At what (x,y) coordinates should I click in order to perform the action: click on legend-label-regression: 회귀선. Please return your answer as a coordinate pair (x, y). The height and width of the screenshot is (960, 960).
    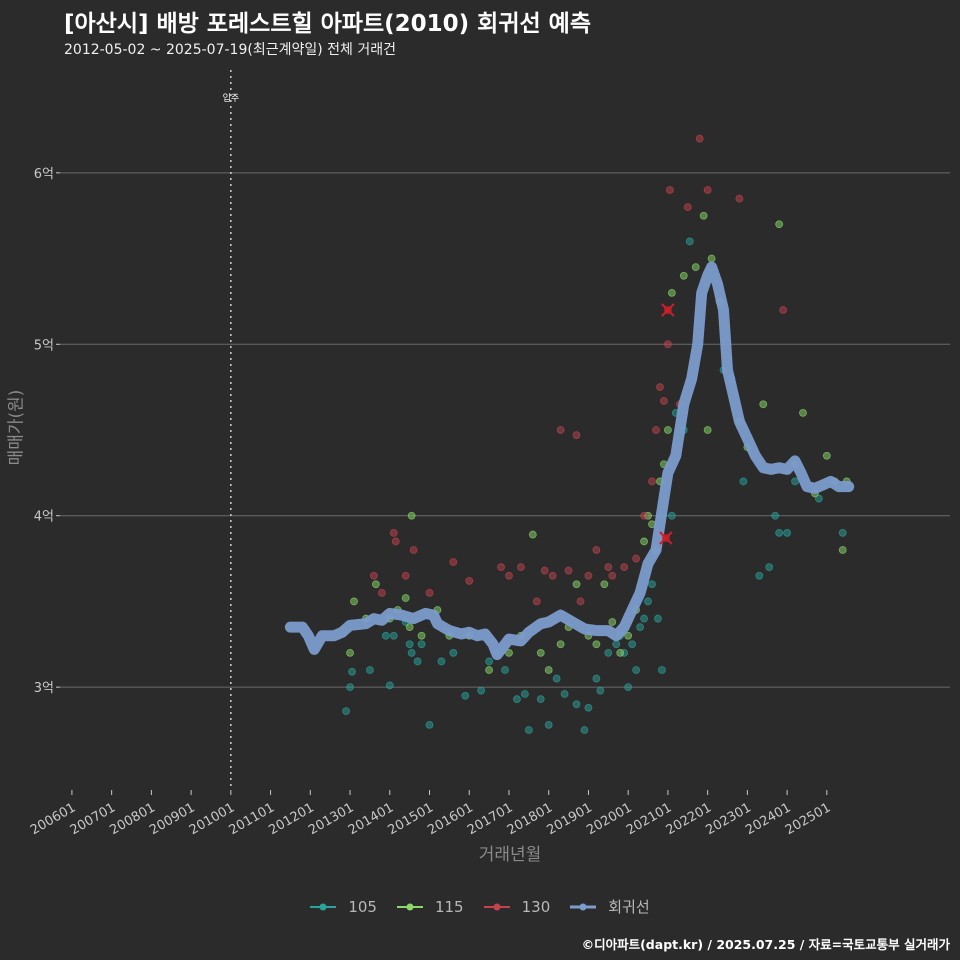
    Looking at the image, I should click on (629, 907).